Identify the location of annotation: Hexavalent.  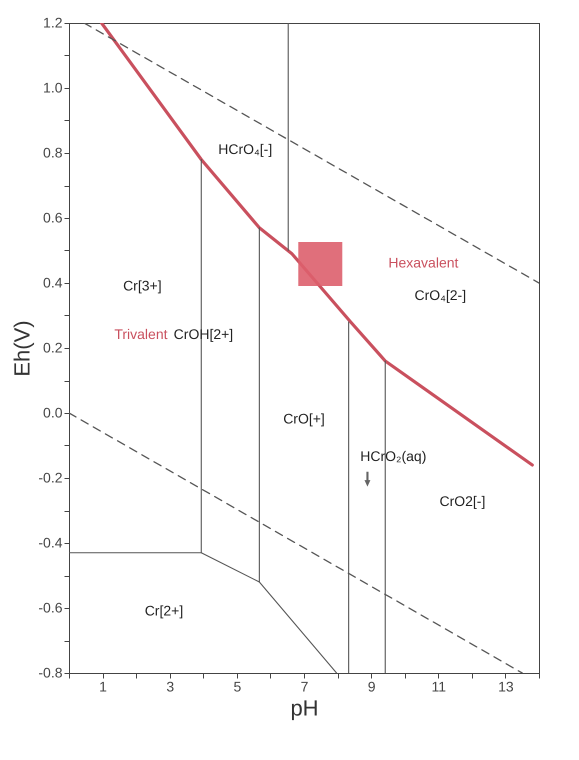
(423, 262).